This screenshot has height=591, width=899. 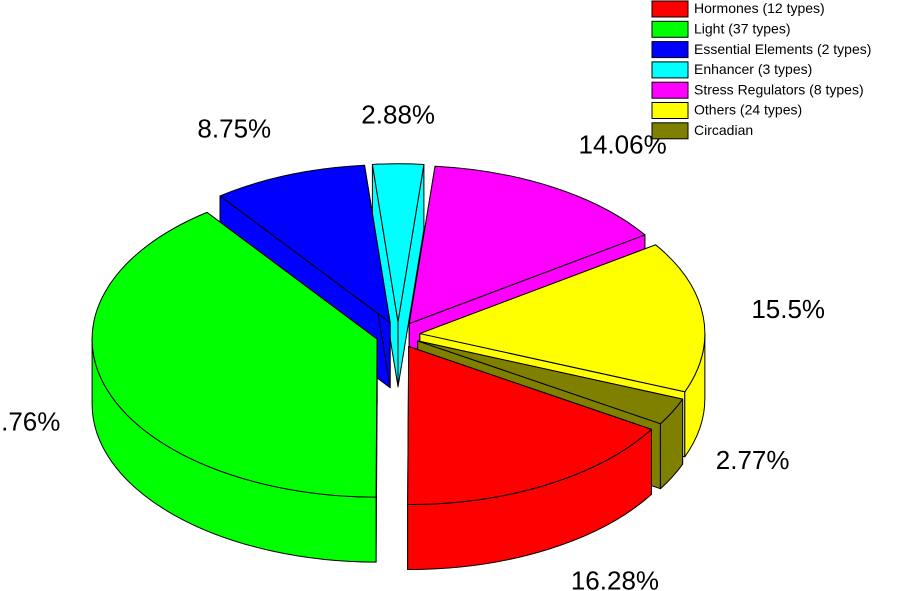 What do you see at coordinates (30, 422) in the screenshot?
I see `data-label: 39.76%` at bounding box center [30, 422].